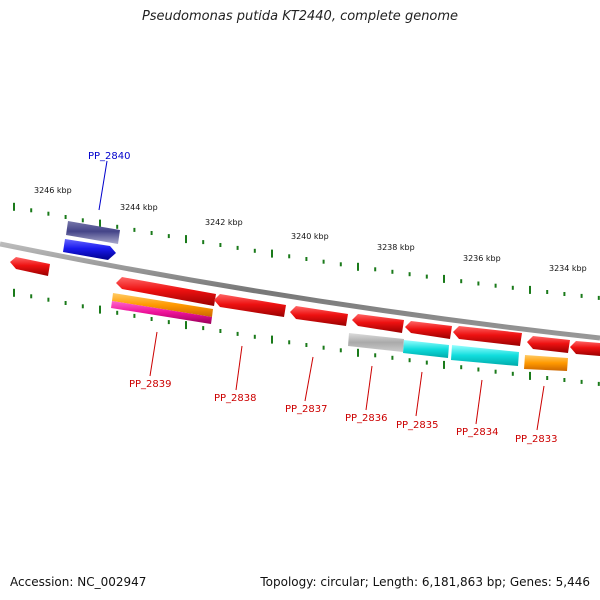  I want to click on gene-label-pp2836: PP_2836, so click(366, 418).